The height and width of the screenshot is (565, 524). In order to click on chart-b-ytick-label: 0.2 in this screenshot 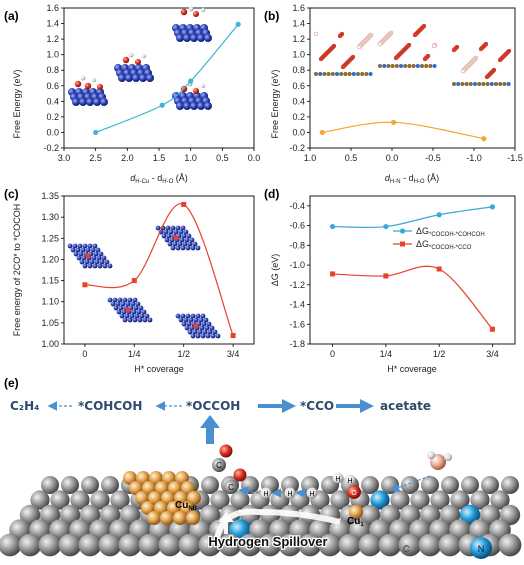, I will do `click(298, 117)`.